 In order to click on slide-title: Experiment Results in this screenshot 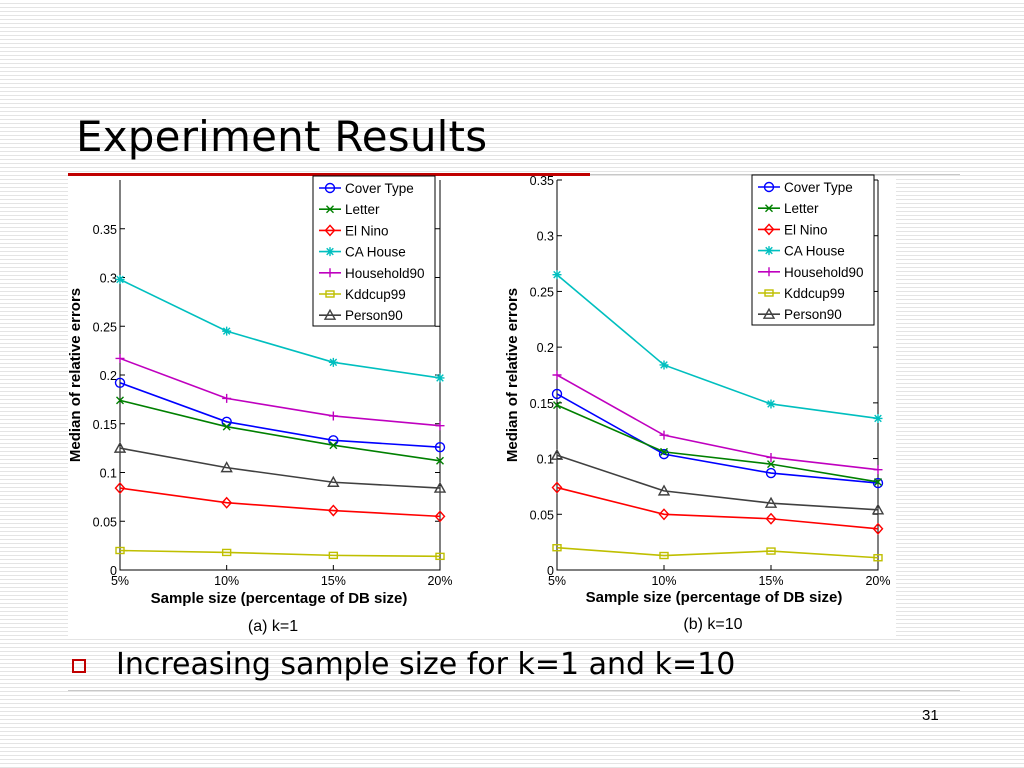, I will do `click(282, 136)`.